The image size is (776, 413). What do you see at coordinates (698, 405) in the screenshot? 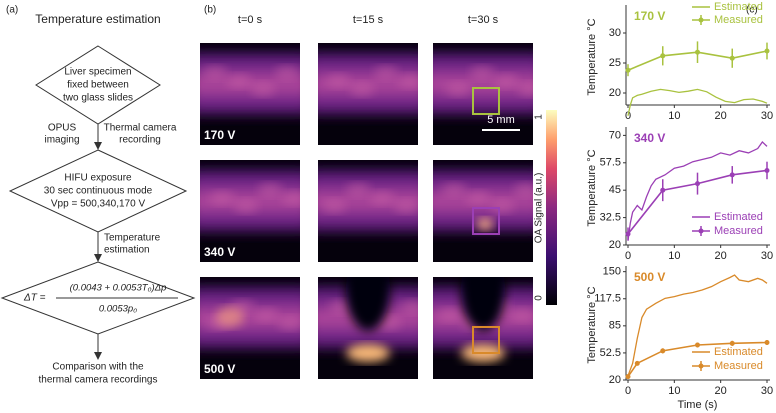
I see `x-axis-label: Time (s)` at bounding box center [698, 405].